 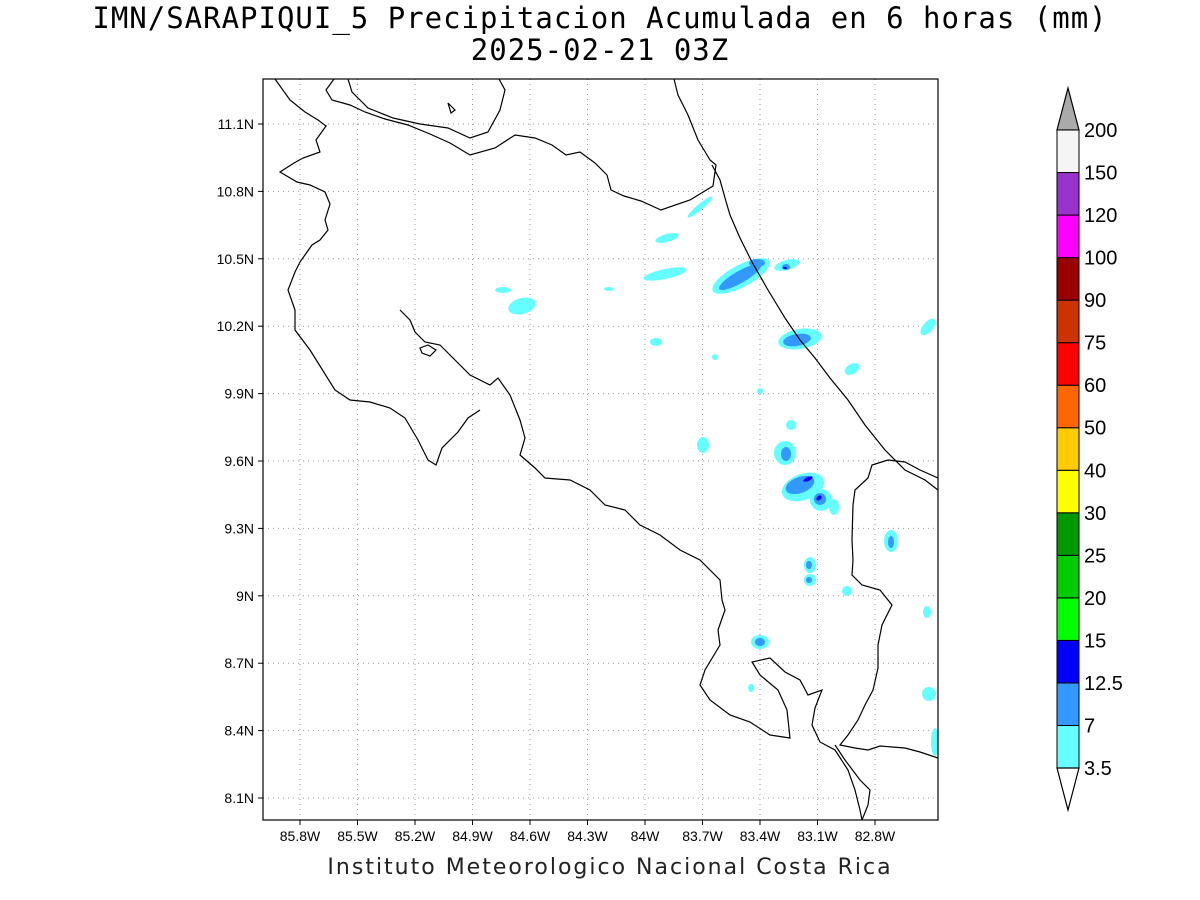 I want to click on colorbar-level-label: 30, so click(x=1095, y=514).